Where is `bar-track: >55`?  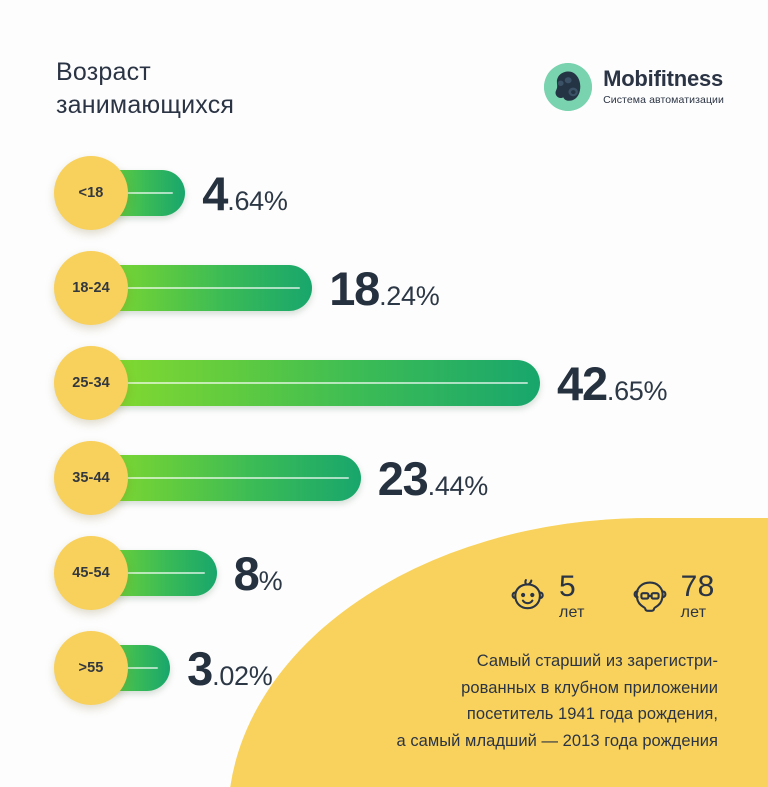 bar-track: >55 is located at coordinates (112, 668).